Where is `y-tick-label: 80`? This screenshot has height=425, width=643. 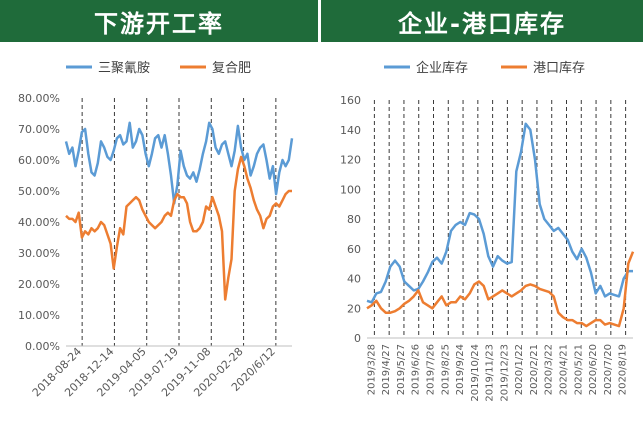
y-tick-label: 80 is located at coordinates (354, 219).